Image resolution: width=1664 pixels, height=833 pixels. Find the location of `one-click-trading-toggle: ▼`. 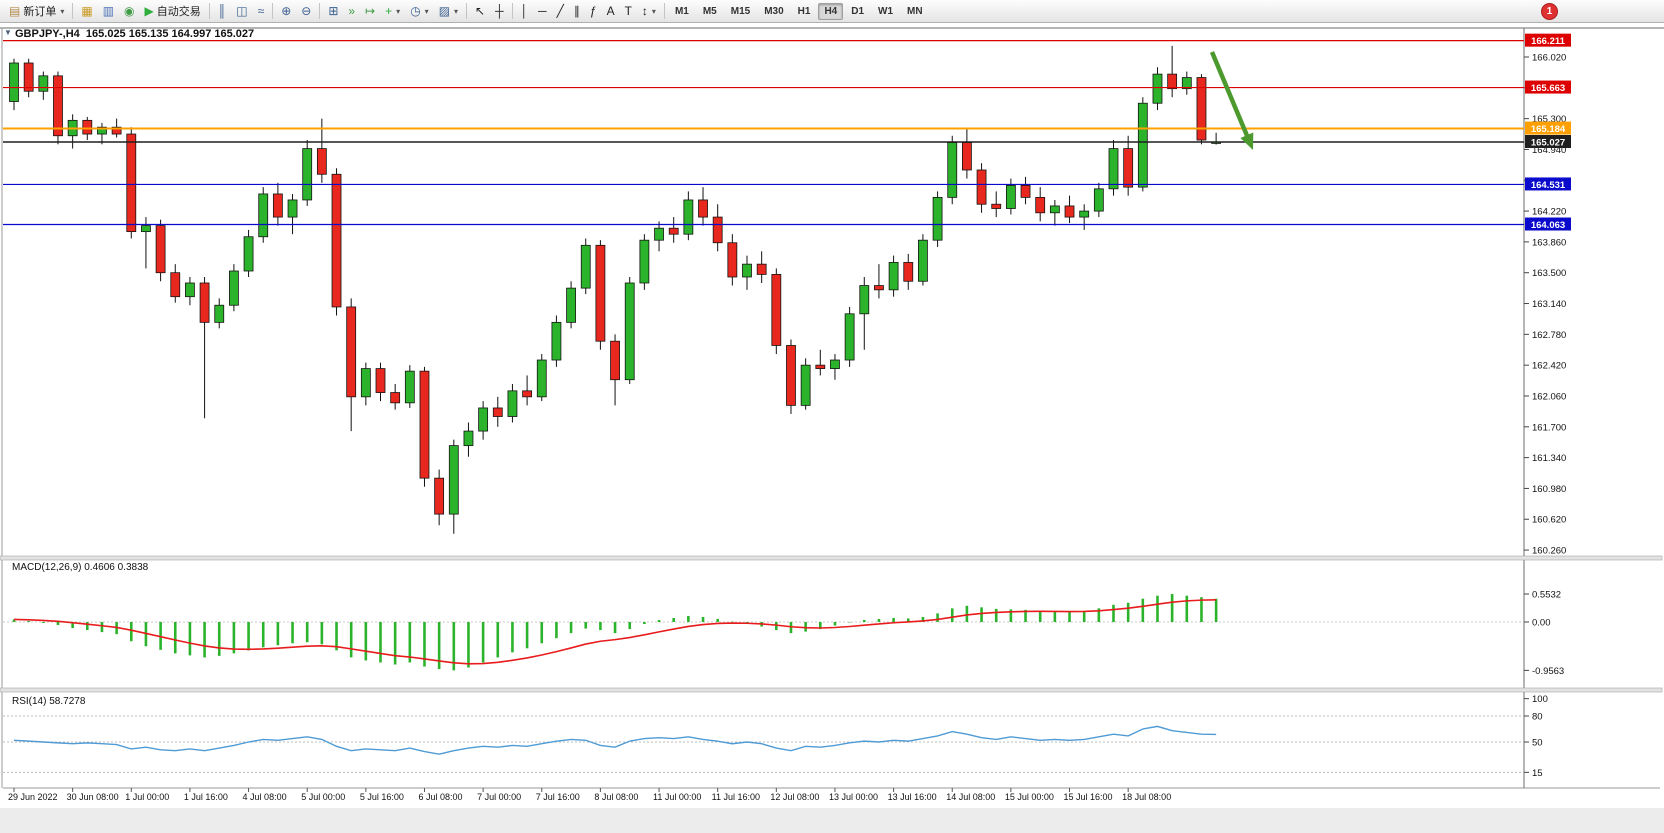

one-click-trading-toggle: ▼ is located at coordinates (8, 32).